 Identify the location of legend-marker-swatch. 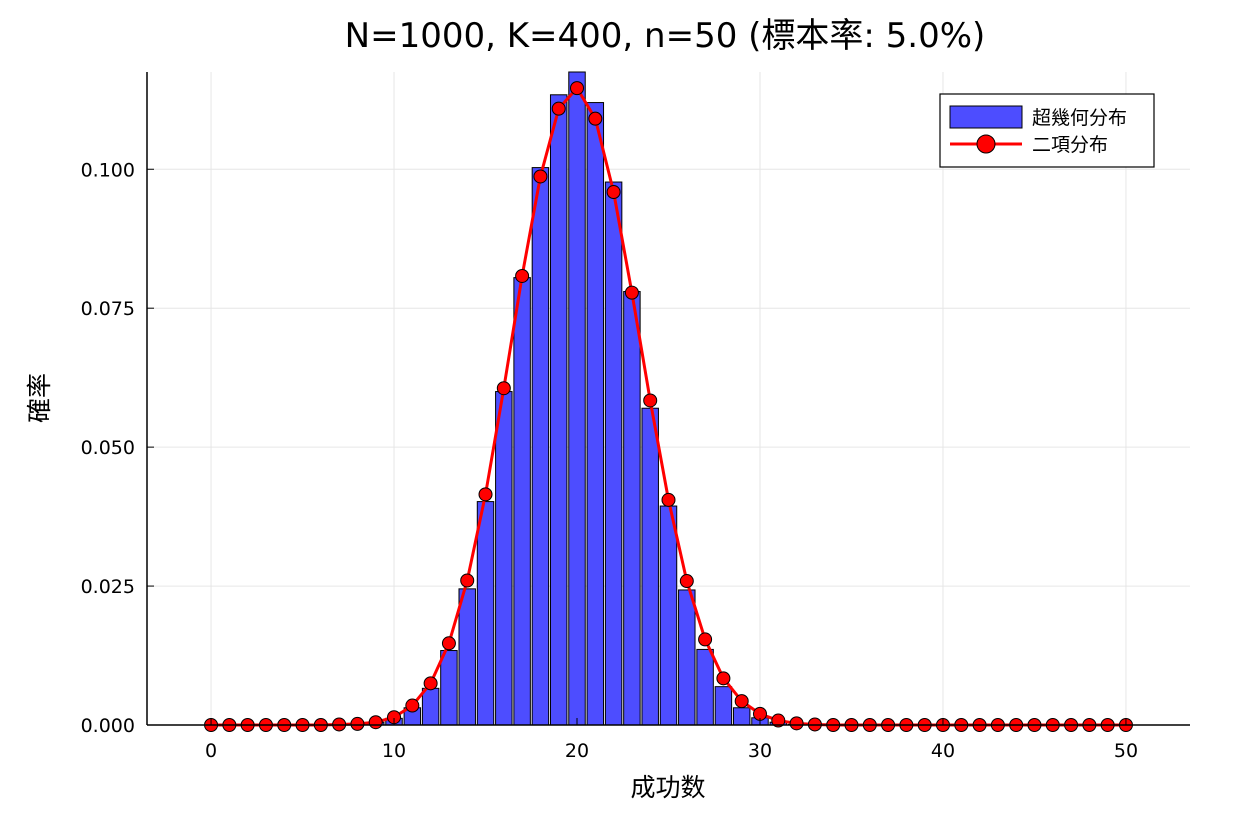
(986, 144).